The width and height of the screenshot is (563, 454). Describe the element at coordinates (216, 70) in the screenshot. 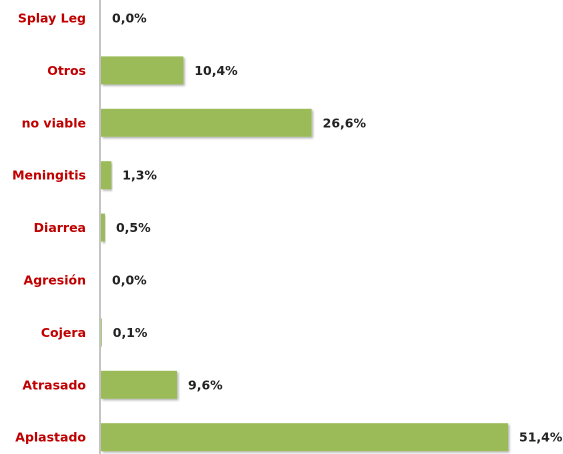

I see `value-label: 10,4%` at that location.